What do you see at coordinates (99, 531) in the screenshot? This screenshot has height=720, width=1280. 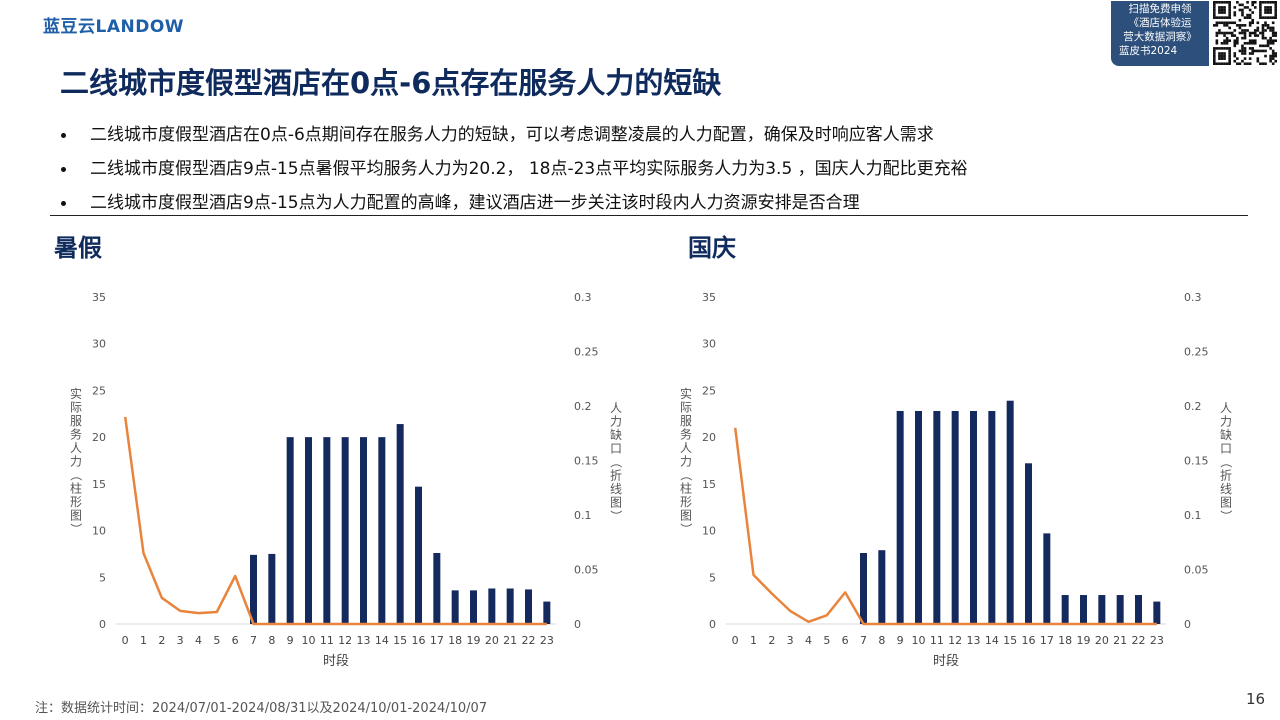 I see `y-tick-label: 10` at bounding box center [99, 531].